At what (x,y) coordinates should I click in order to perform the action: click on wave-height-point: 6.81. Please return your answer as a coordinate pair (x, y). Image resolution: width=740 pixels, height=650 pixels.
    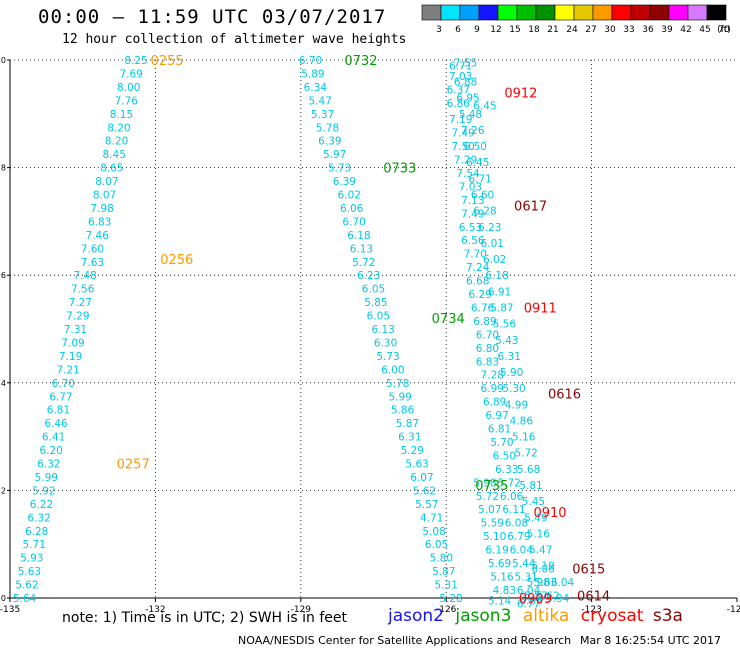
    Looking at the image, I should click on (58, 411).